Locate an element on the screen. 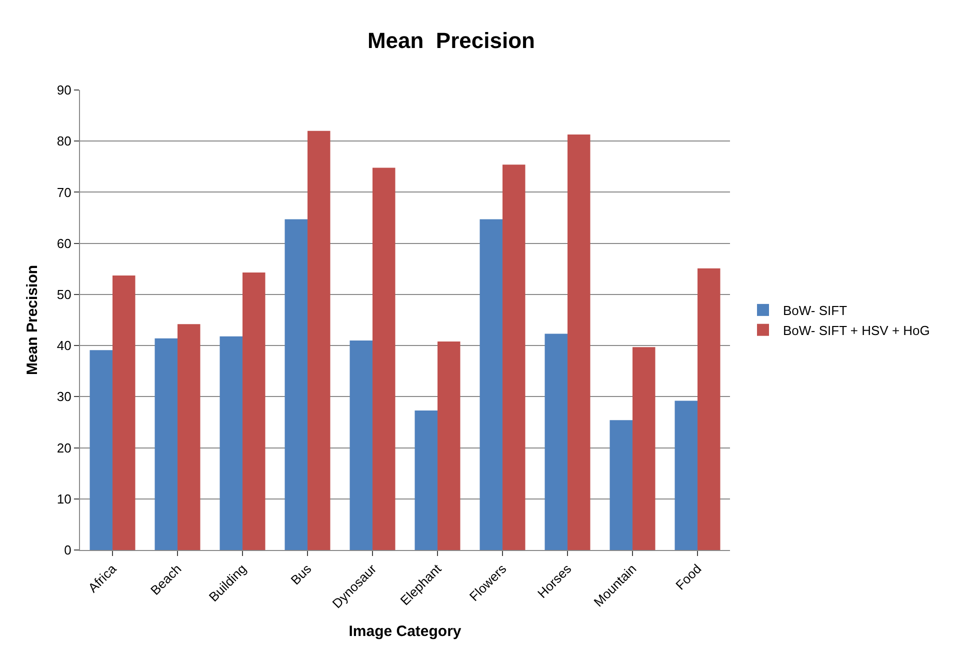 Image resolution: width=960 pixels, height=650 pixels. y-tick-label: 90 is located at coordinates (64, 90).